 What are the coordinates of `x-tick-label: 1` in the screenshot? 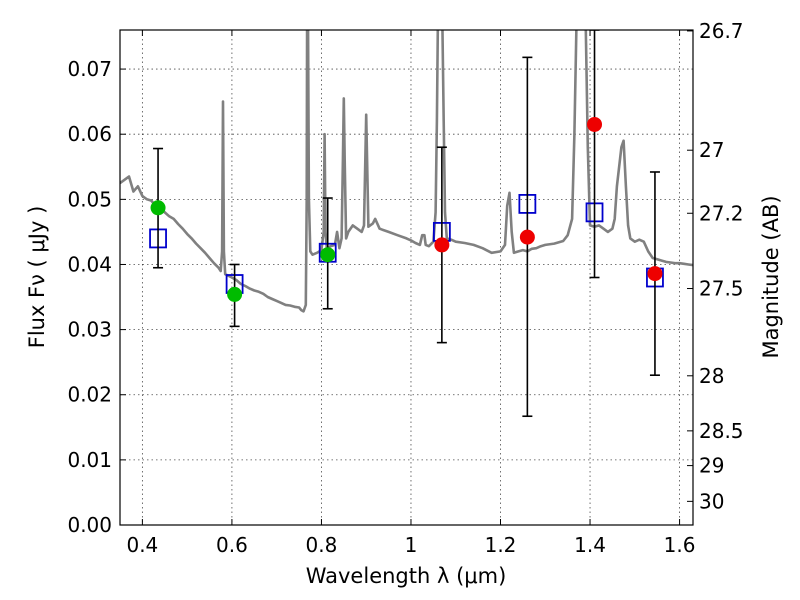 It's located at (411, 545).